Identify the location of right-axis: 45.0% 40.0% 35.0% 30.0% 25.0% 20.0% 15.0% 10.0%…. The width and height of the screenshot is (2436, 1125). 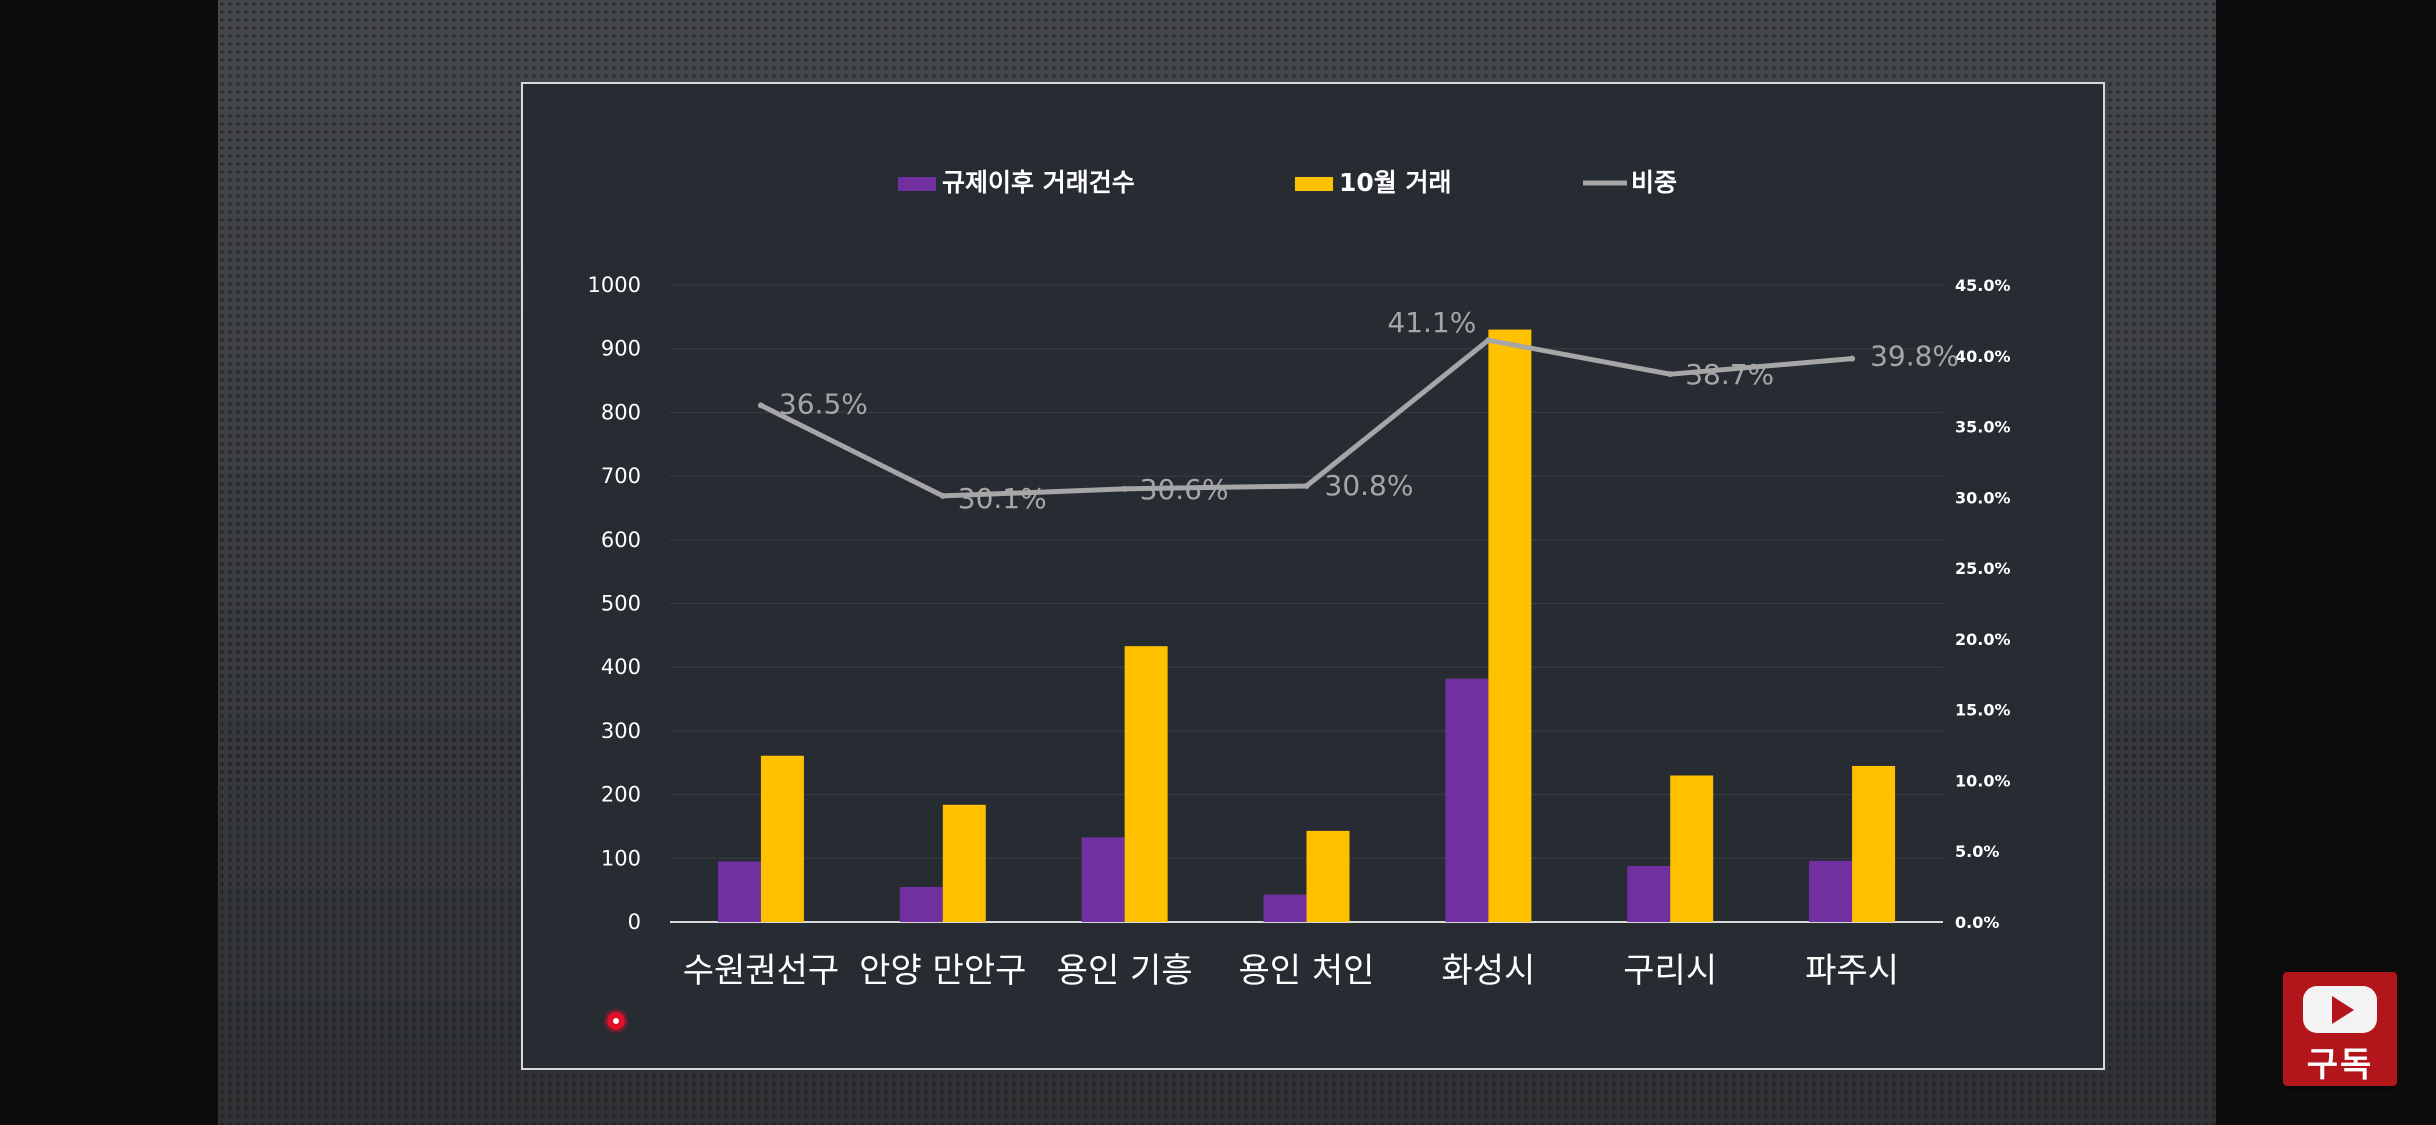
(1983, 604).